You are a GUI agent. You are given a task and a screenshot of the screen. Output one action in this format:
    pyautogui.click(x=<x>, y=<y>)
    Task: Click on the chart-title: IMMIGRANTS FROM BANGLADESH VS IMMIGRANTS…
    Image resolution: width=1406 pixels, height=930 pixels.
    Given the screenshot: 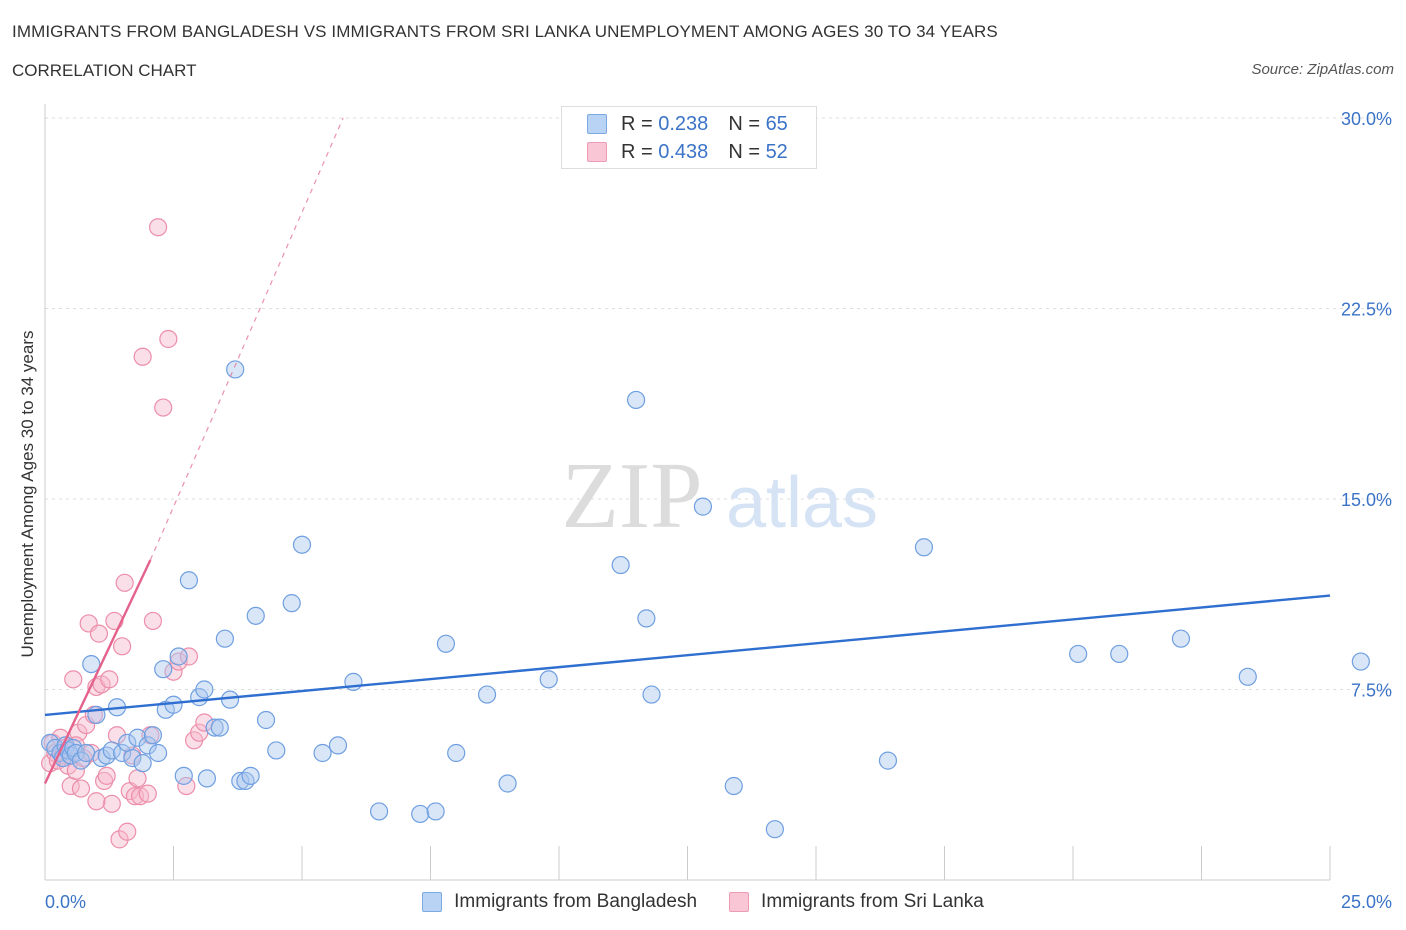 What is the action you would take?
    pyautogui.click(x=505, y=31)
    